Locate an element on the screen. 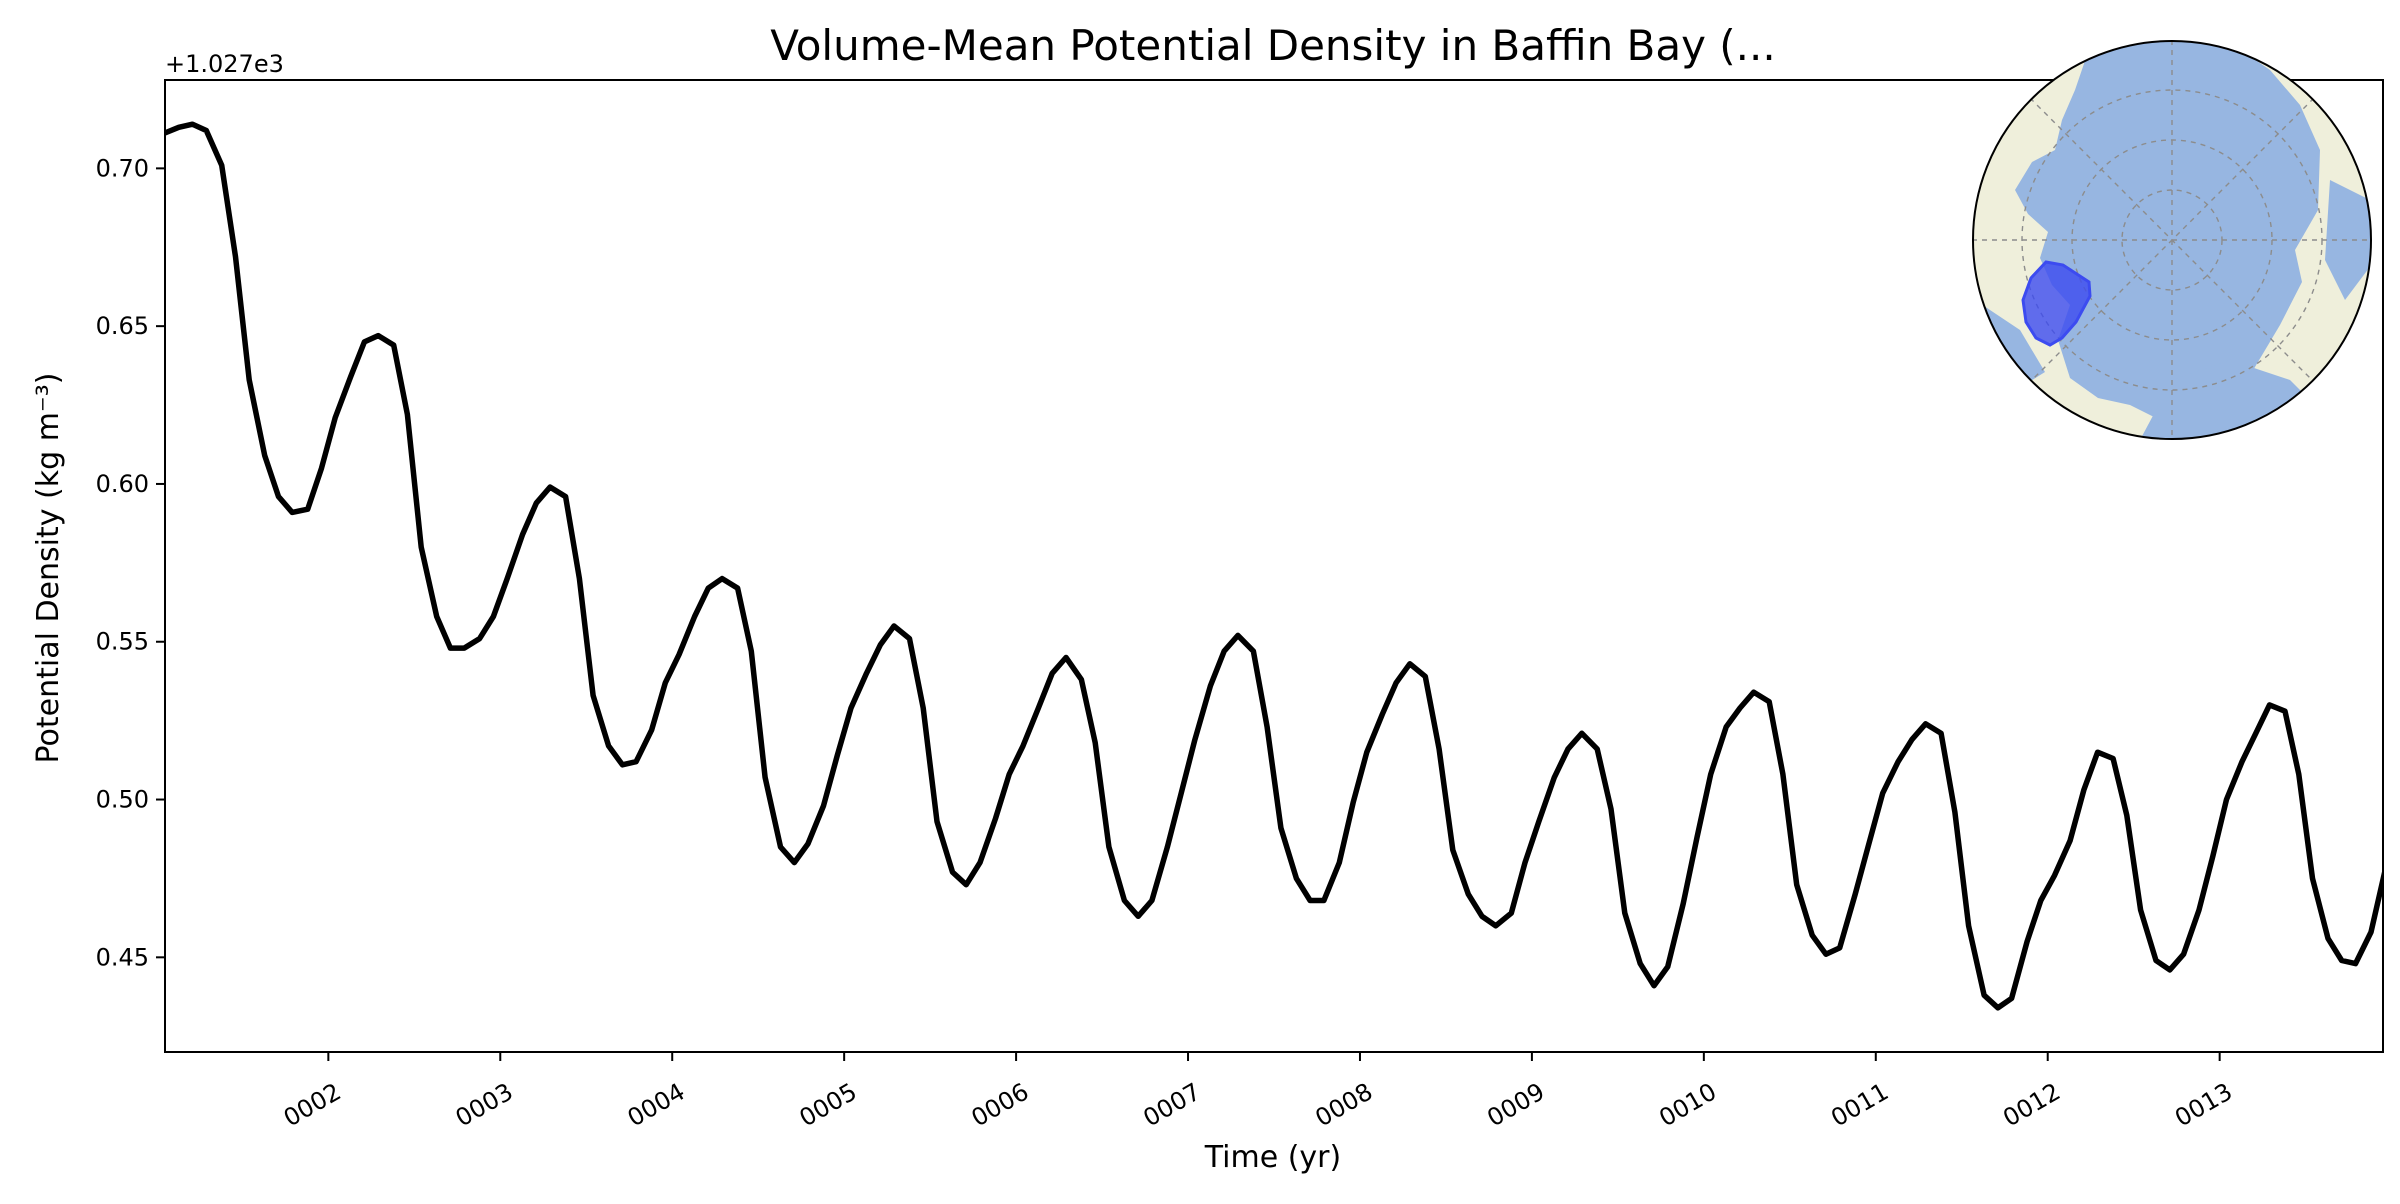 The height and width of the screenshot is (1204, 2400). map-ocean-east is located at coordinates (2348, 240).